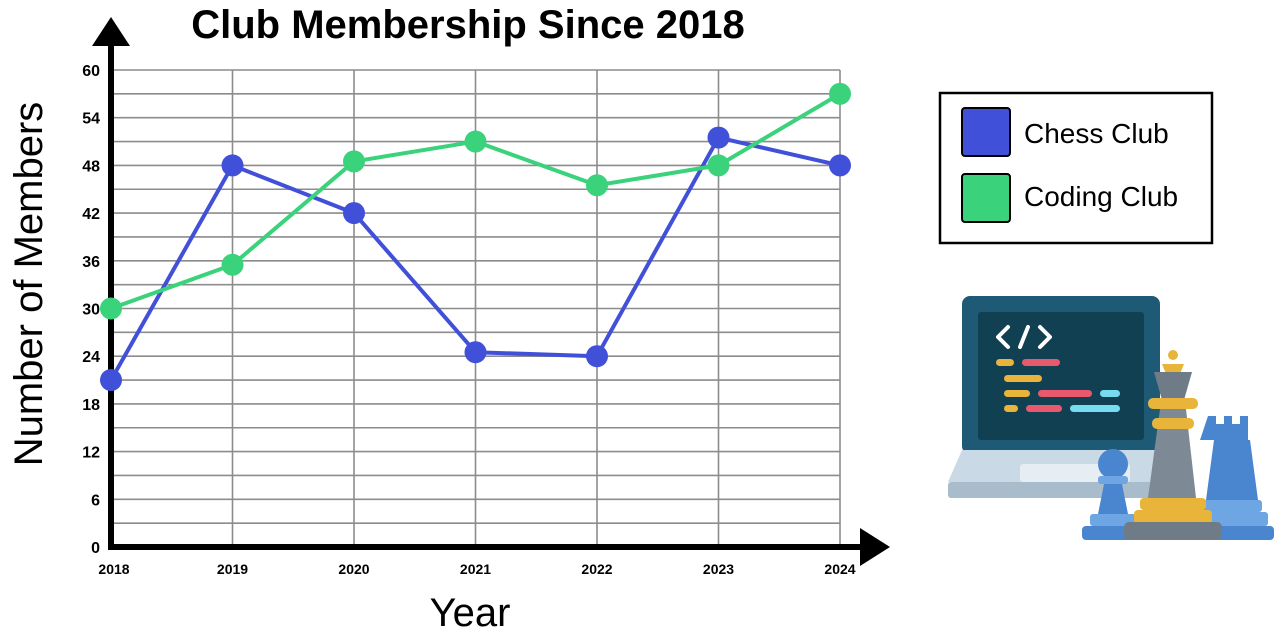  What do you see at coordinates (839, 569) in the screenshot?
I see `x-tick-label: 2024` at bounding box center [839, 569].